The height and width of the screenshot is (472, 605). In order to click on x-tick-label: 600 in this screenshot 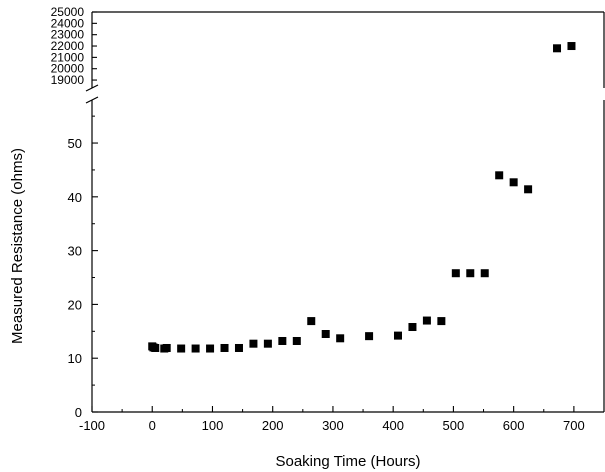, I will do `click(514, 425)`.